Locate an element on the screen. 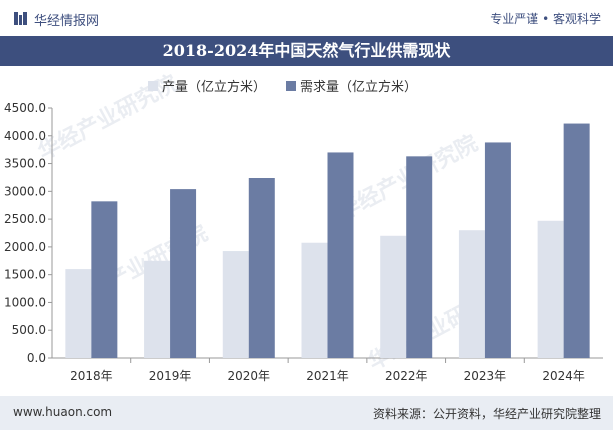 Image resolution: width=613 pixels, height=430 pixels. x-tick-label: 2024年 is located at coordinates (563, 376).